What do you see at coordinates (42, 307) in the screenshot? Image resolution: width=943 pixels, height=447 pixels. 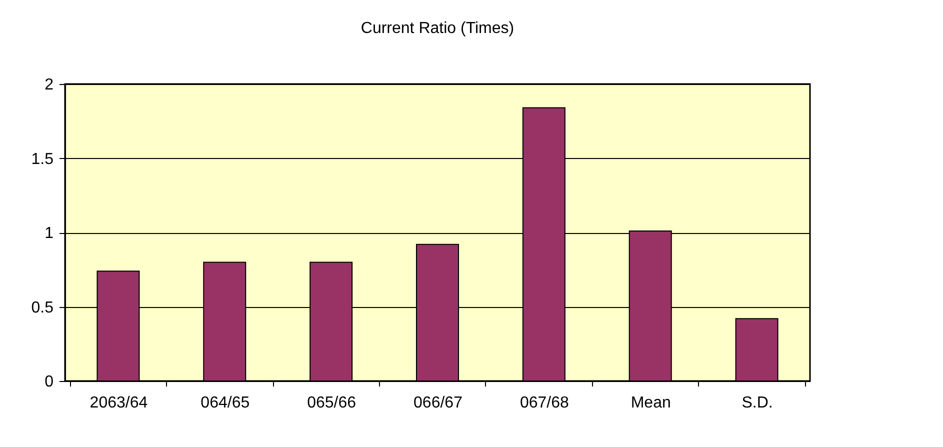 I see `y-tick-label: 0.5` at bounding box center [42, 307].